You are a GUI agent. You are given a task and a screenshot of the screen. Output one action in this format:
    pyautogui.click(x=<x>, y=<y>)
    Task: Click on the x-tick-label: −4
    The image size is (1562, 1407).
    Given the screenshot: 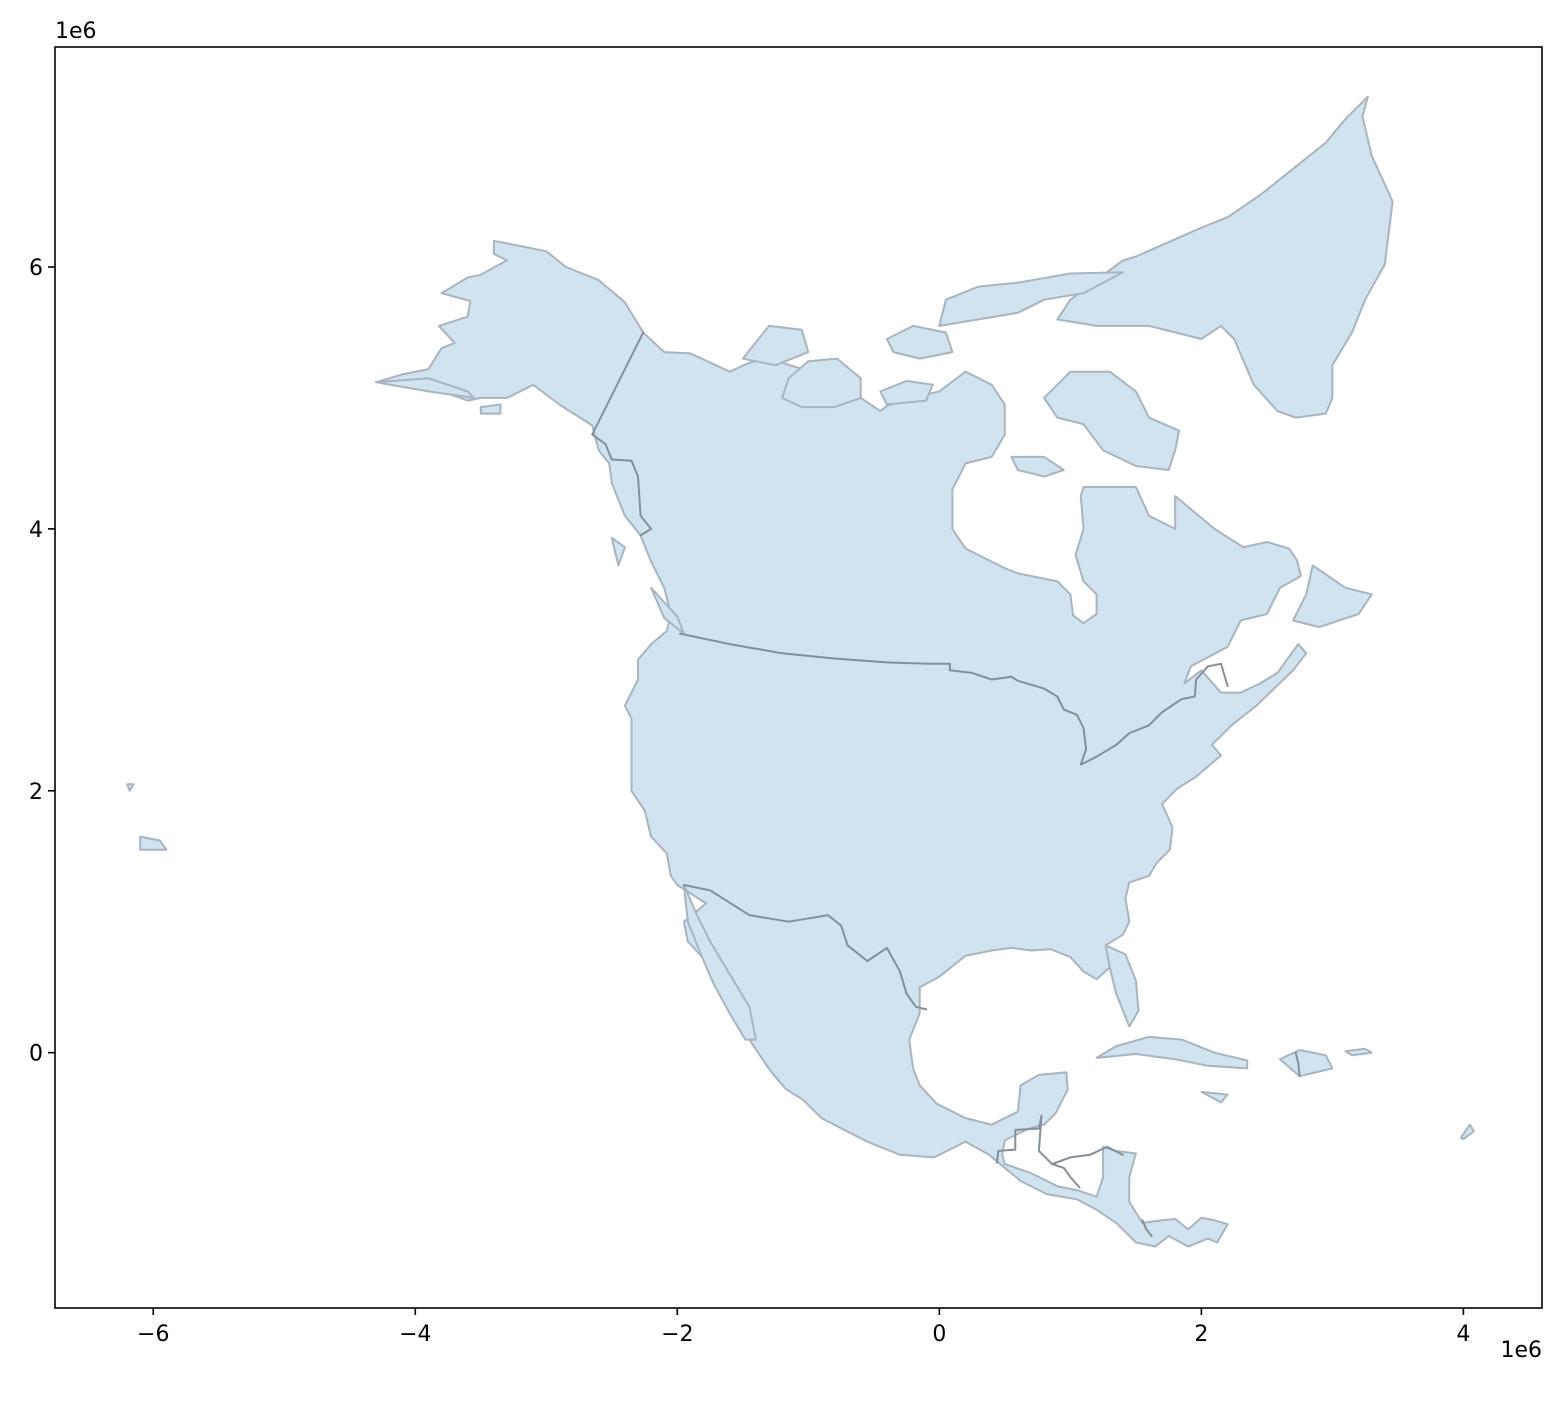 What is the action you would take?
    pyautogui.click(x=415, y=1334)
    